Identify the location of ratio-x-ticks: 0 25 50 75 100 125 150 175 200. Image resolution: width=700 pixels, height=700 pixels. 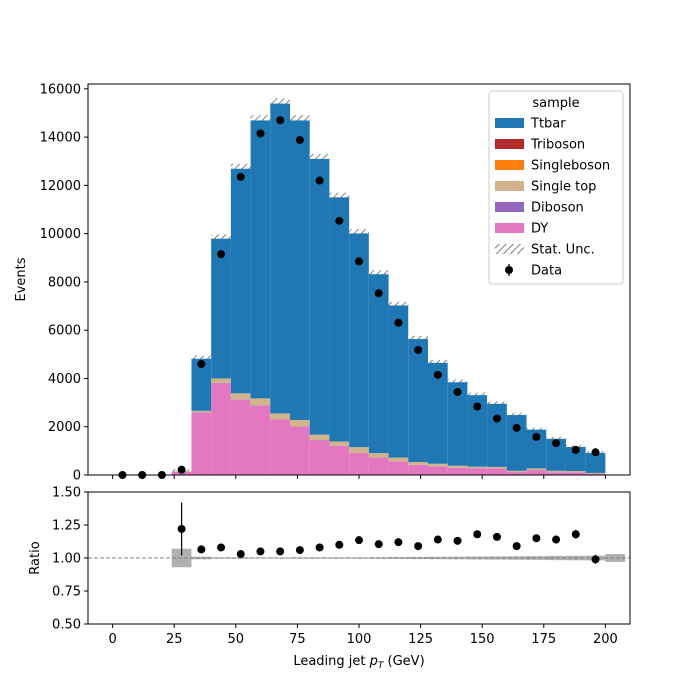
(363, 635).